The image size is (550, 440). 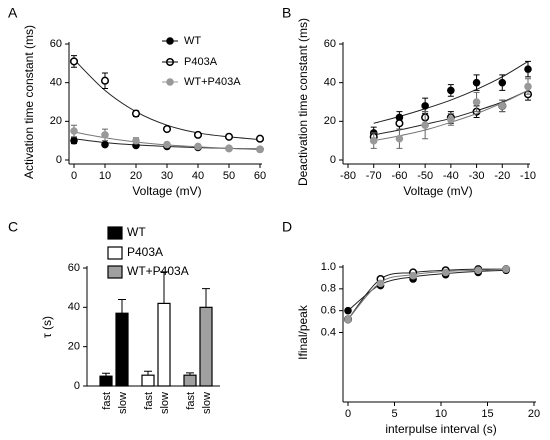 What do you see at coordinates (229, 176) in the screenshot?
I see `x-tick-label: 50` at bounding box center [229, 176].